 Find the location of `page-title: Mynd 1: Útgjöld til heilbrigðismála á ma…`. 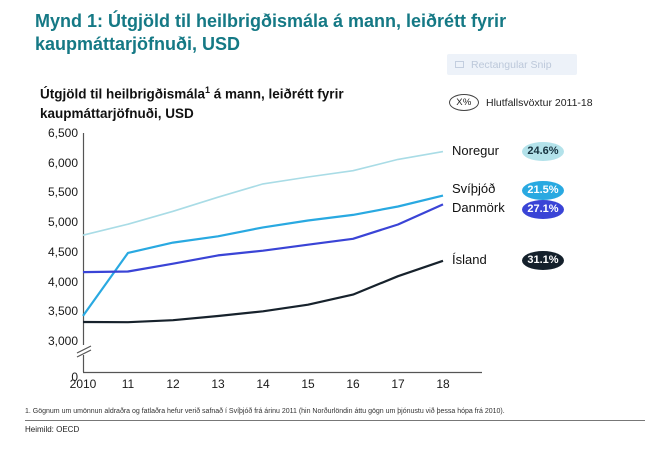

page-title: Mynd 1: Útgjöld til heilbrigðismála á ma… is located at coordinates (271, 33).